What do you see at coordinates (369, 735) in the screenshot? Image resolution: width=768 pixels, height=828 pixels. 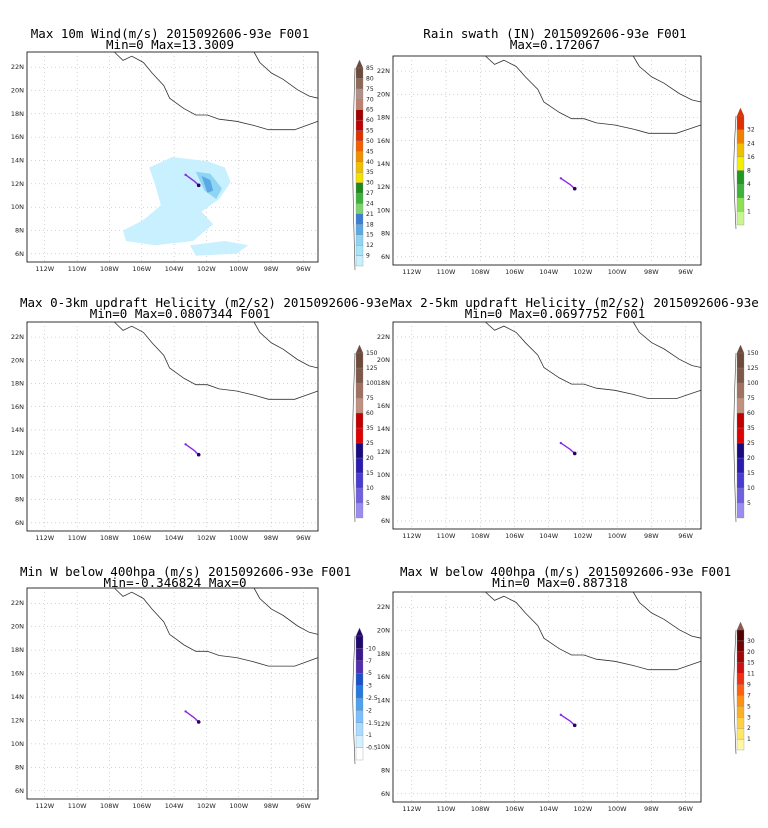 I see `colorbar-label: -1` at bounding box center [369, 735].